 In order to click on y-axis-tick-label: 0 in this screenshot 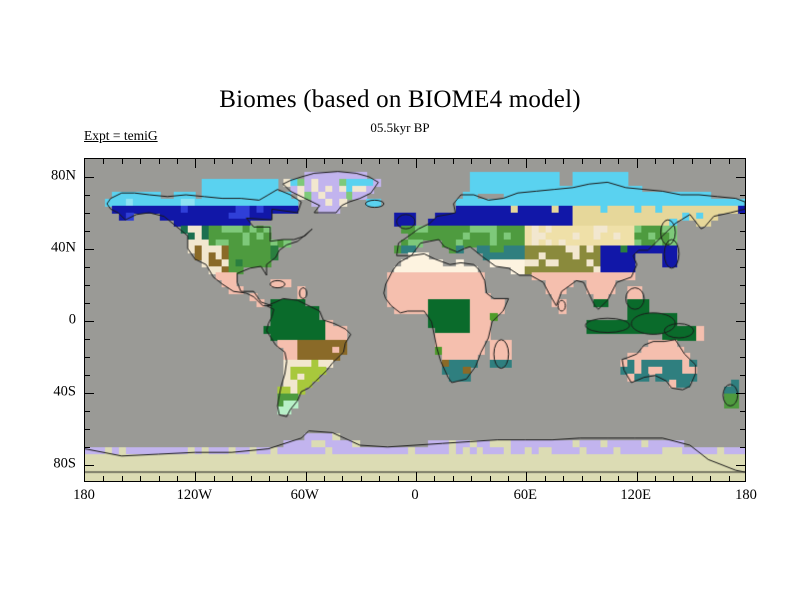, I will do `click(72, 319)`.